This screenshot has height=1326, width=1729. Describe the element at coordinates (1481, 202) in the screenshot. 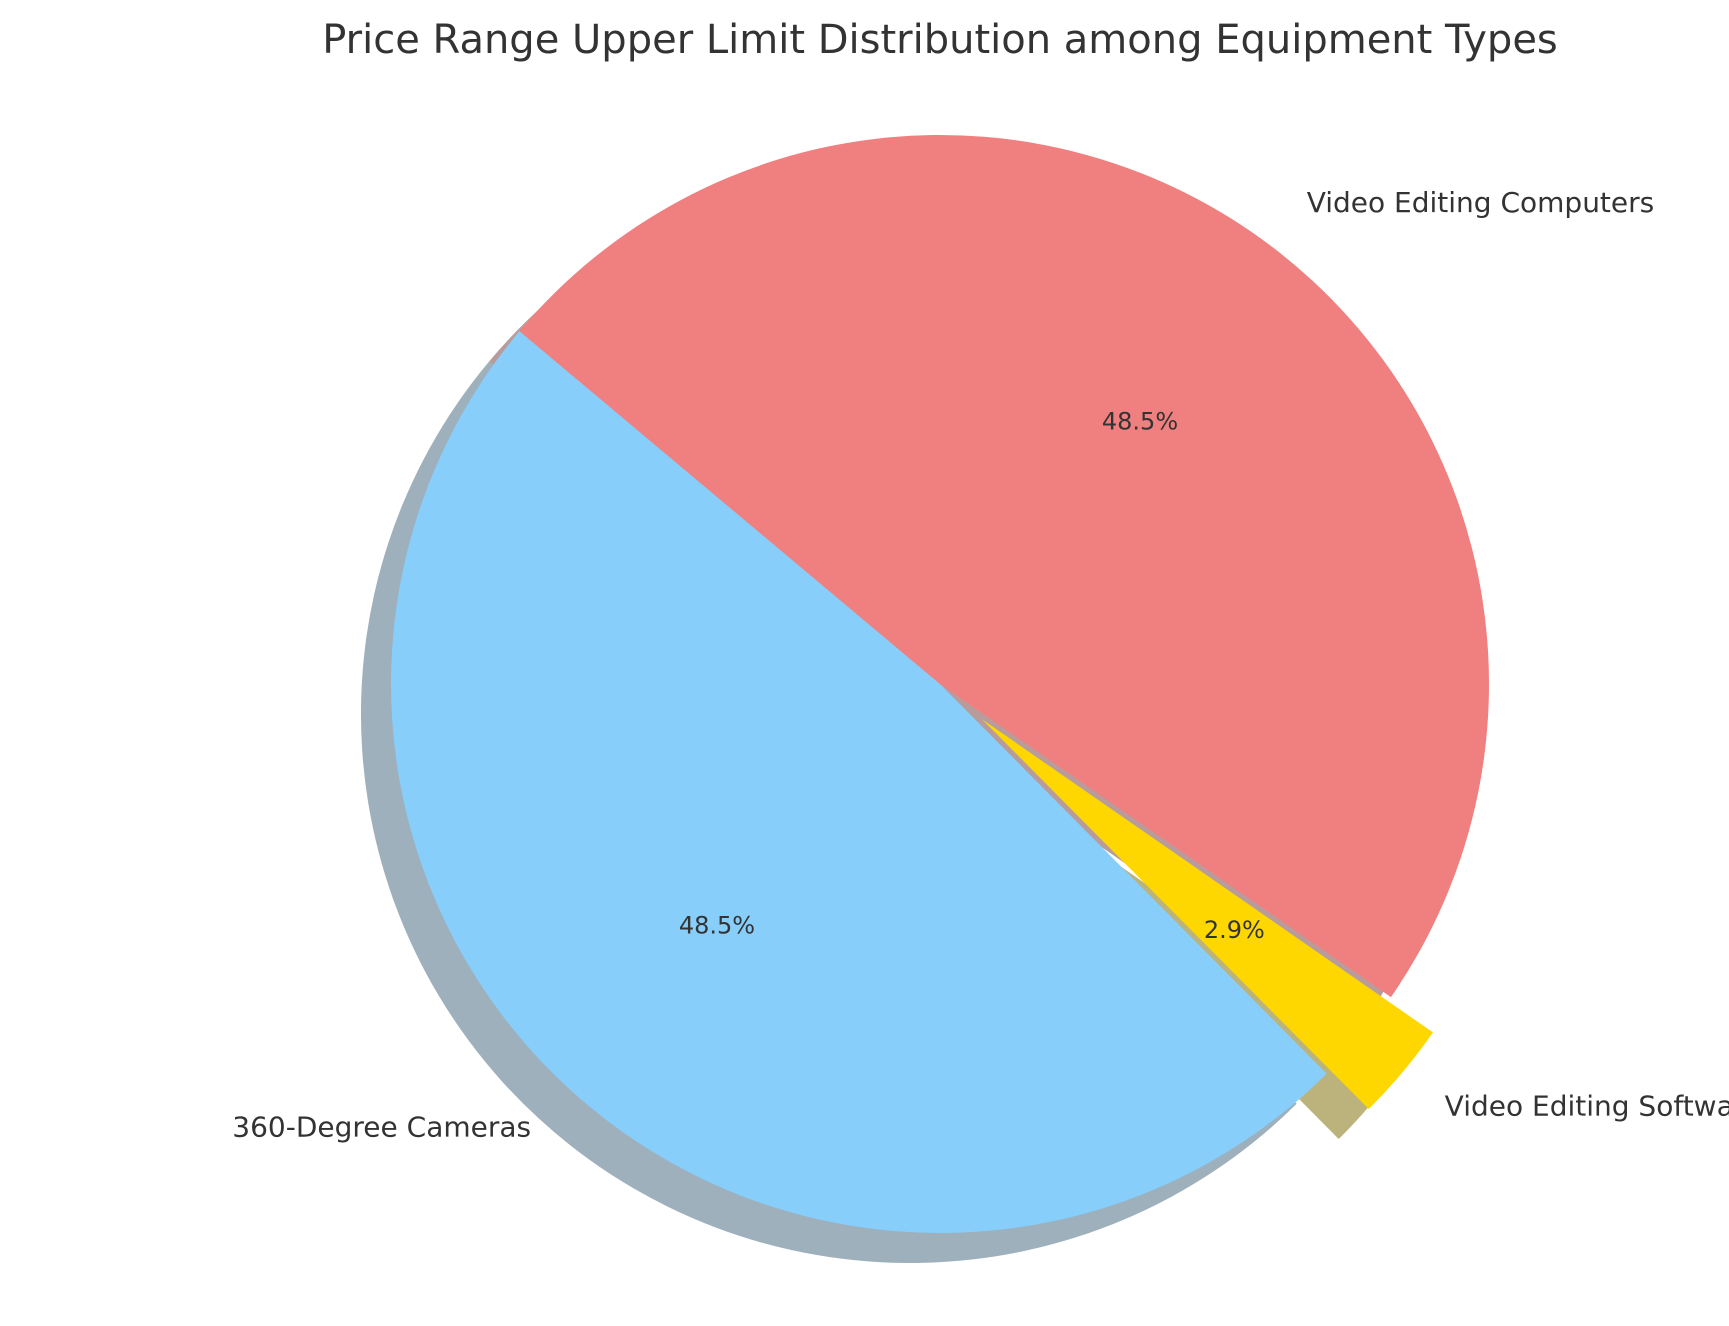

I see `slice-label-video-editing-computers: Video Editing Computers` at that location.